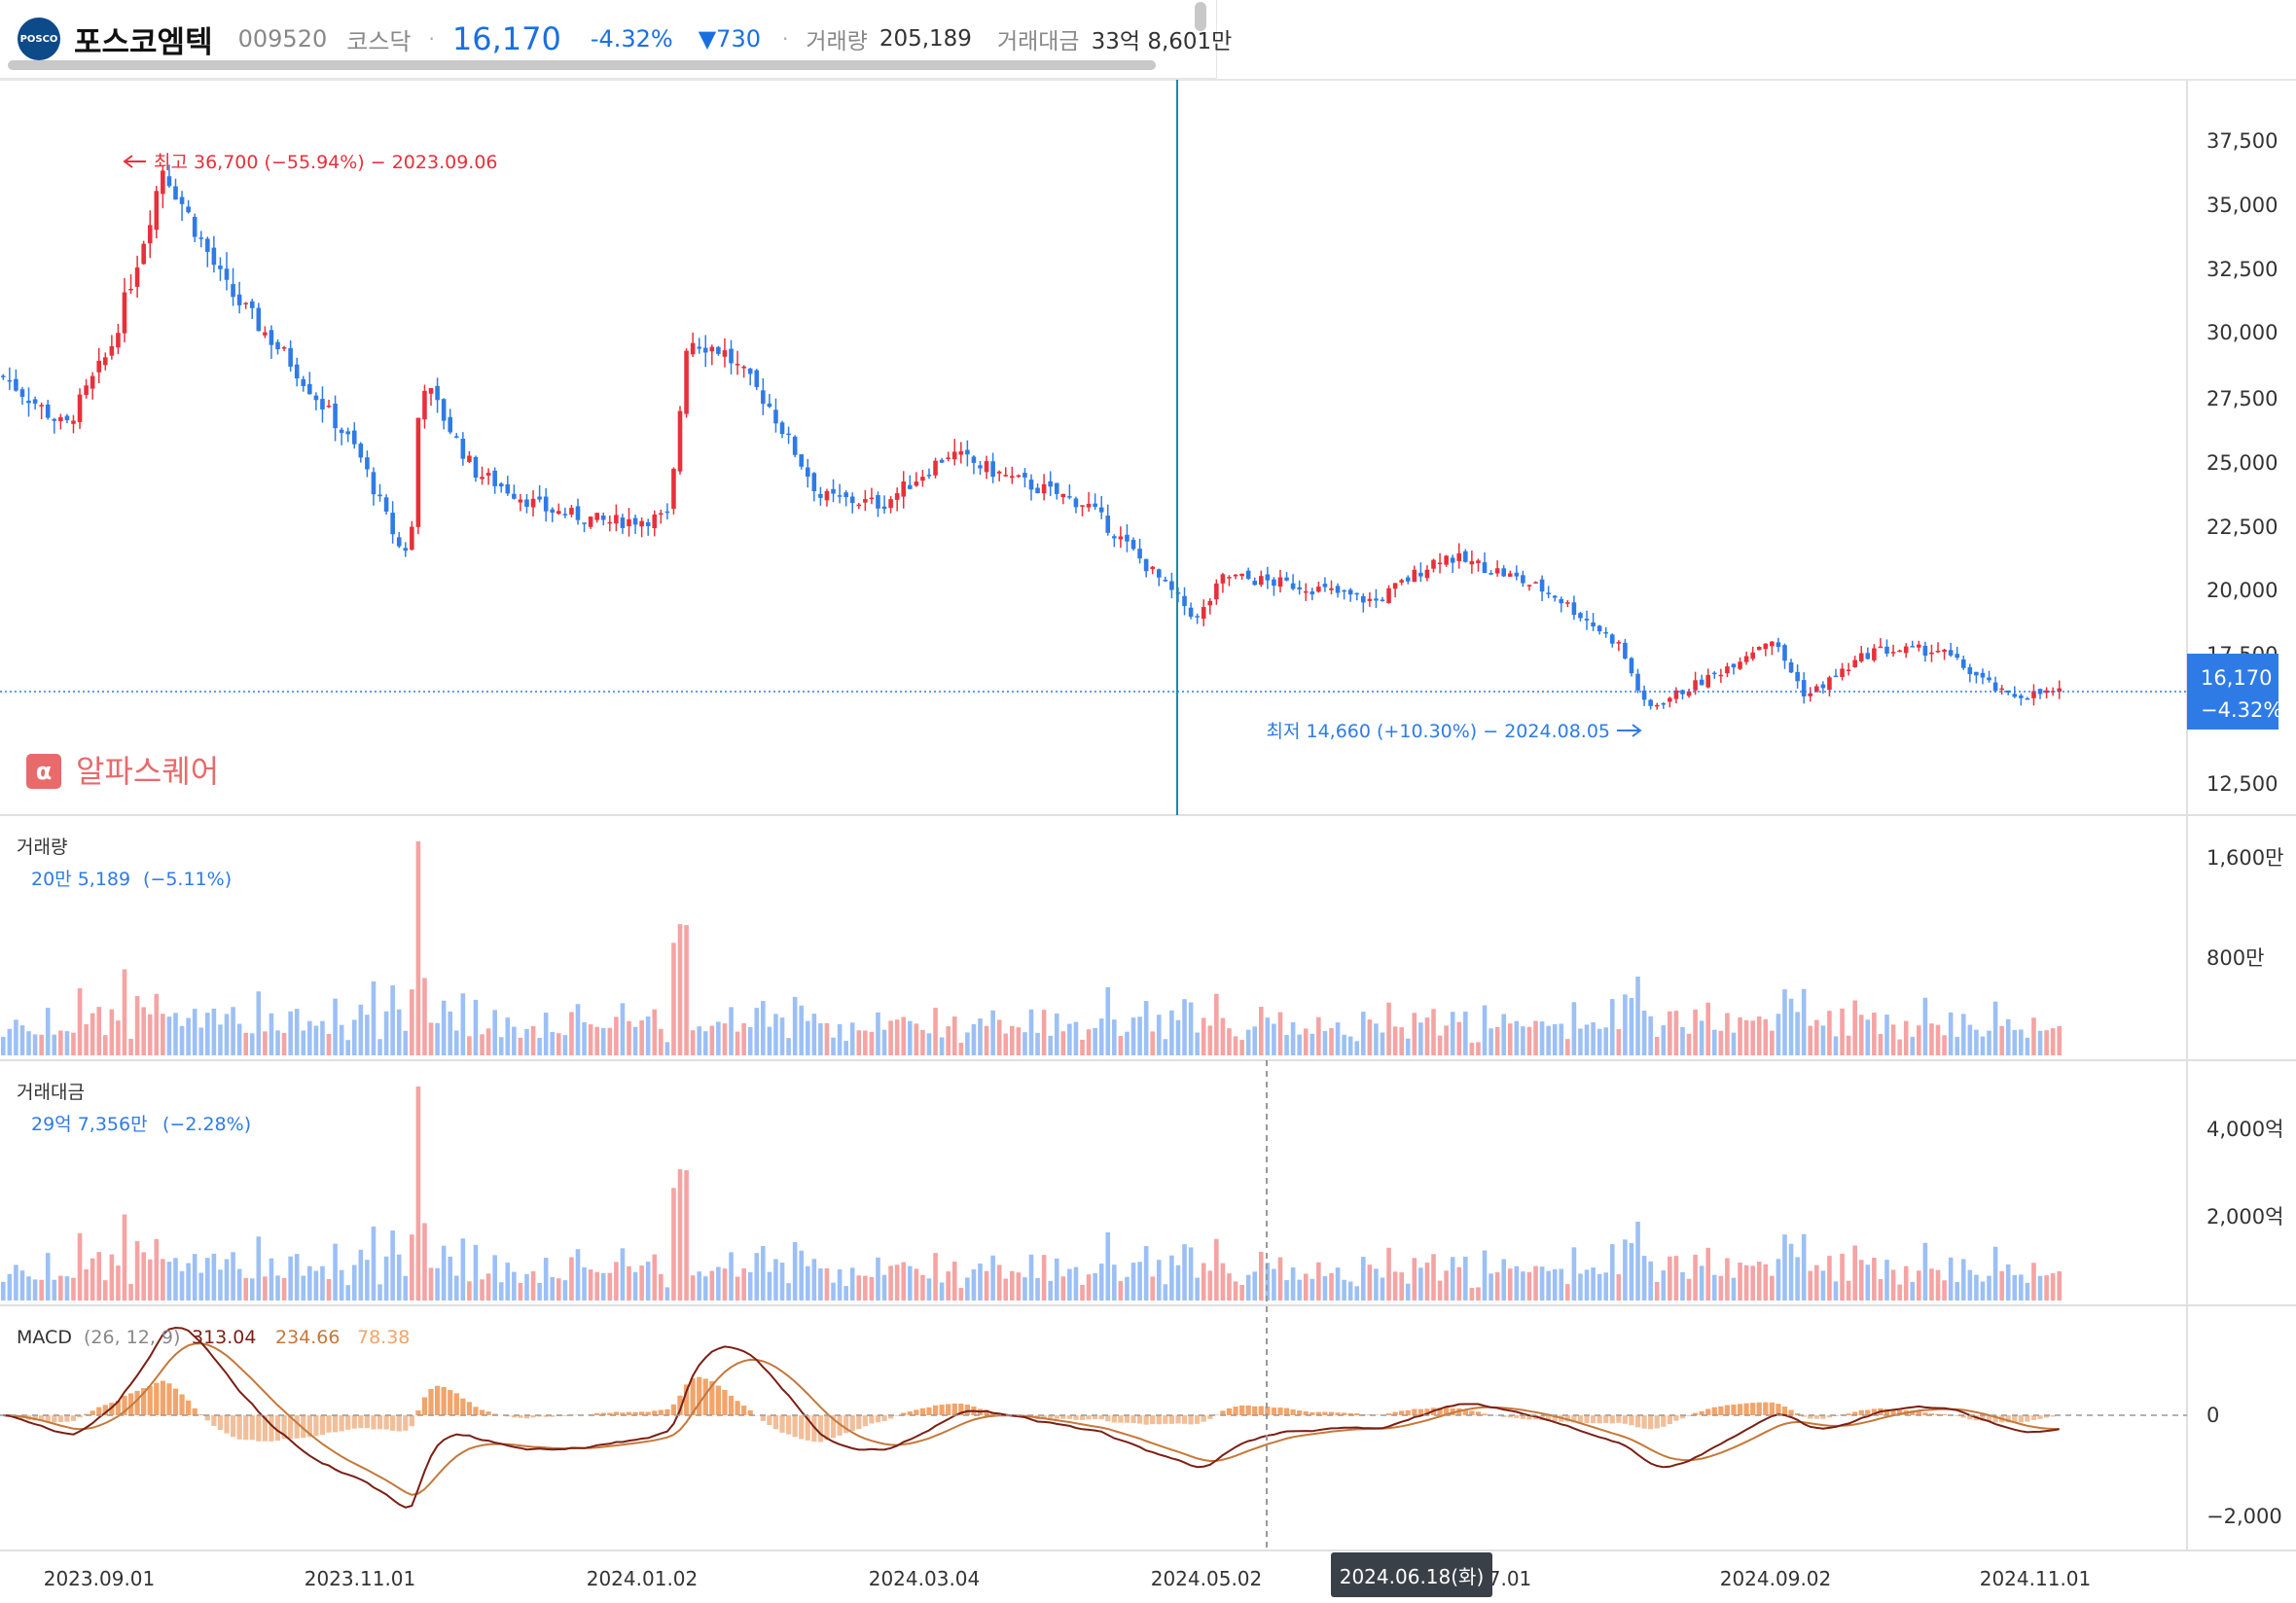 The height and width of the screenshot is (1603, 2296). I want to click on amount-tick: 4,000억, so click(2244, 1129).